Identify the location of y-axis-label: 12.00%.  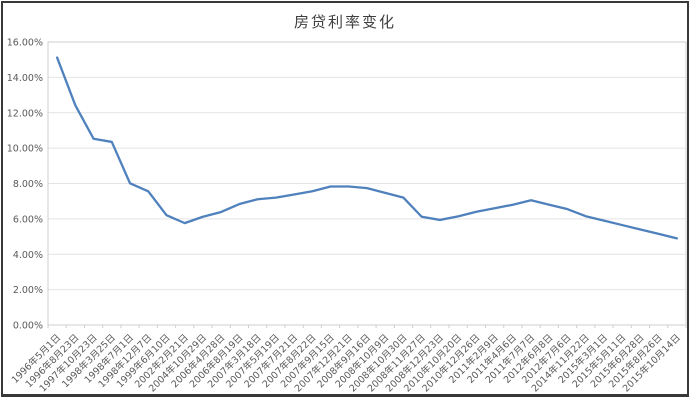
(25, 113).